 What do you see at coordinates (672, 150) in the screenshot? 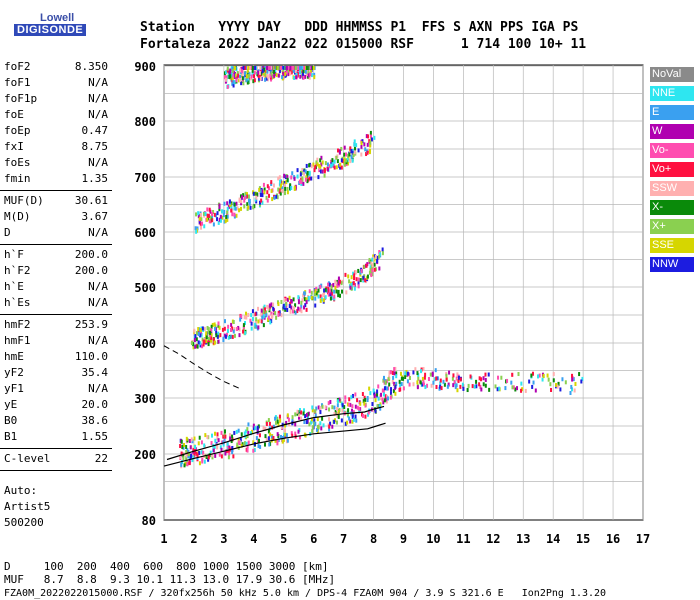
I see `legend-item-vo-: Vo-` at bounding box center [672, 150].